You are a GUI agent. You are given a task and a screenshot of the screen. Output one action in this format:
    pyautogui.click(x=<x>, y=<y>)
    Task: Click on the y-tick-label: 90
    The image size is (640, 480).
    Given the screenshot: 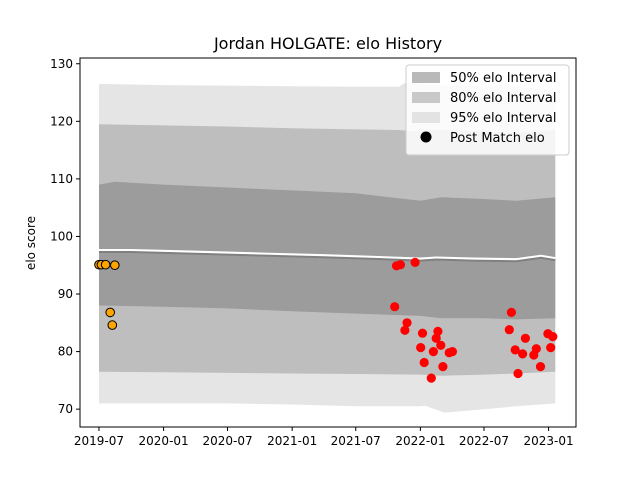 What is the action you would take?
    pyautogui.click(x=65, y=294)
    